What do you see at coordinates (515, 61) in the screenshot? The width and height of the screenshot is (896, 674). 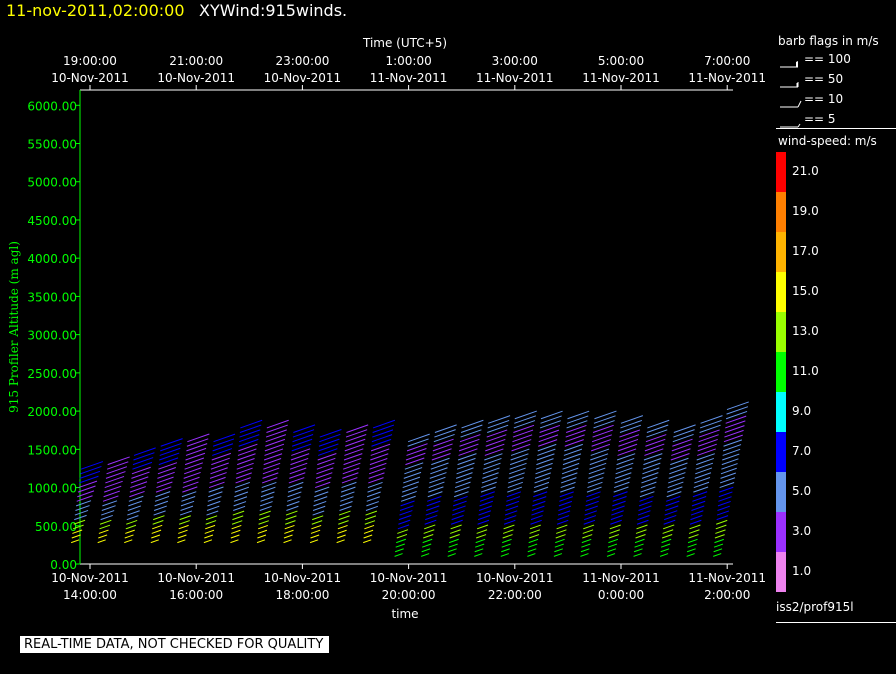 I see `top-tick-time-label: 3:00:00` at bounding box center [515, 61].